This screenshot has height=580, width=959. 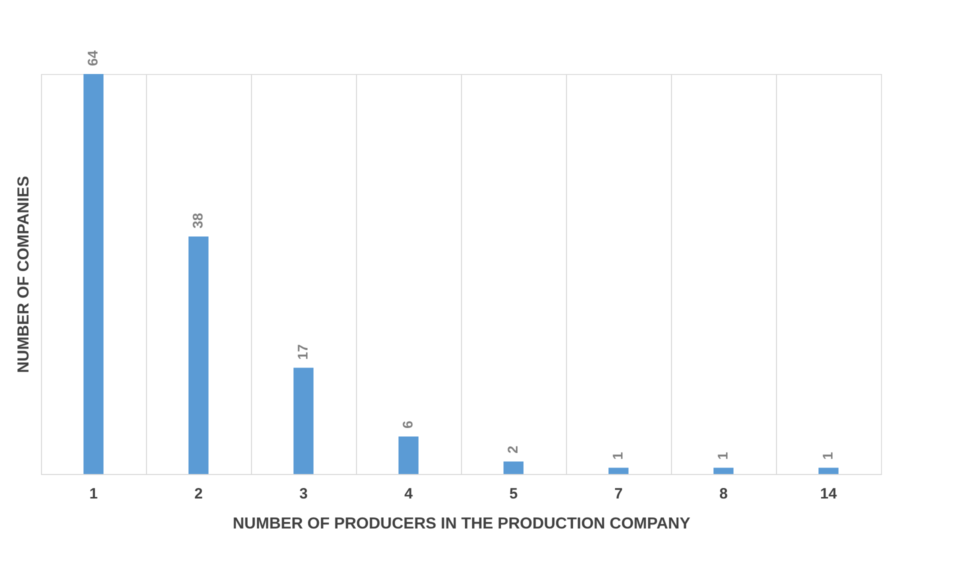 I want to click on x-tick-label: 5, so click(x=513, y=494).